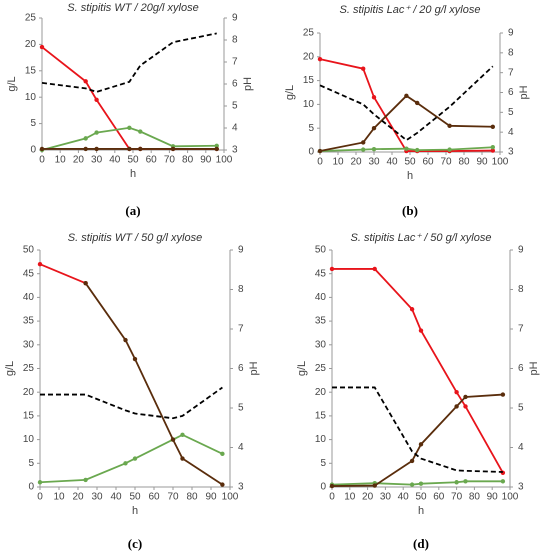  I want to click on y2-tick-label: 3, so click(241, 487).